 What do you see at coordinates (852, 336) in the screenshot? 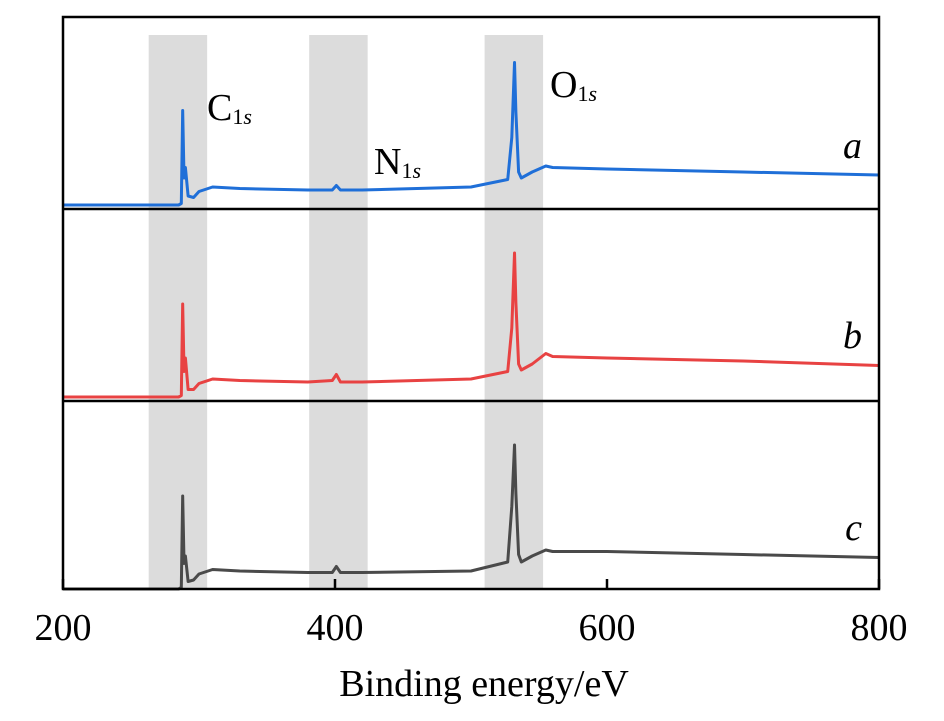
I see `panel-label-b: b` at bounding box center [852, 336].